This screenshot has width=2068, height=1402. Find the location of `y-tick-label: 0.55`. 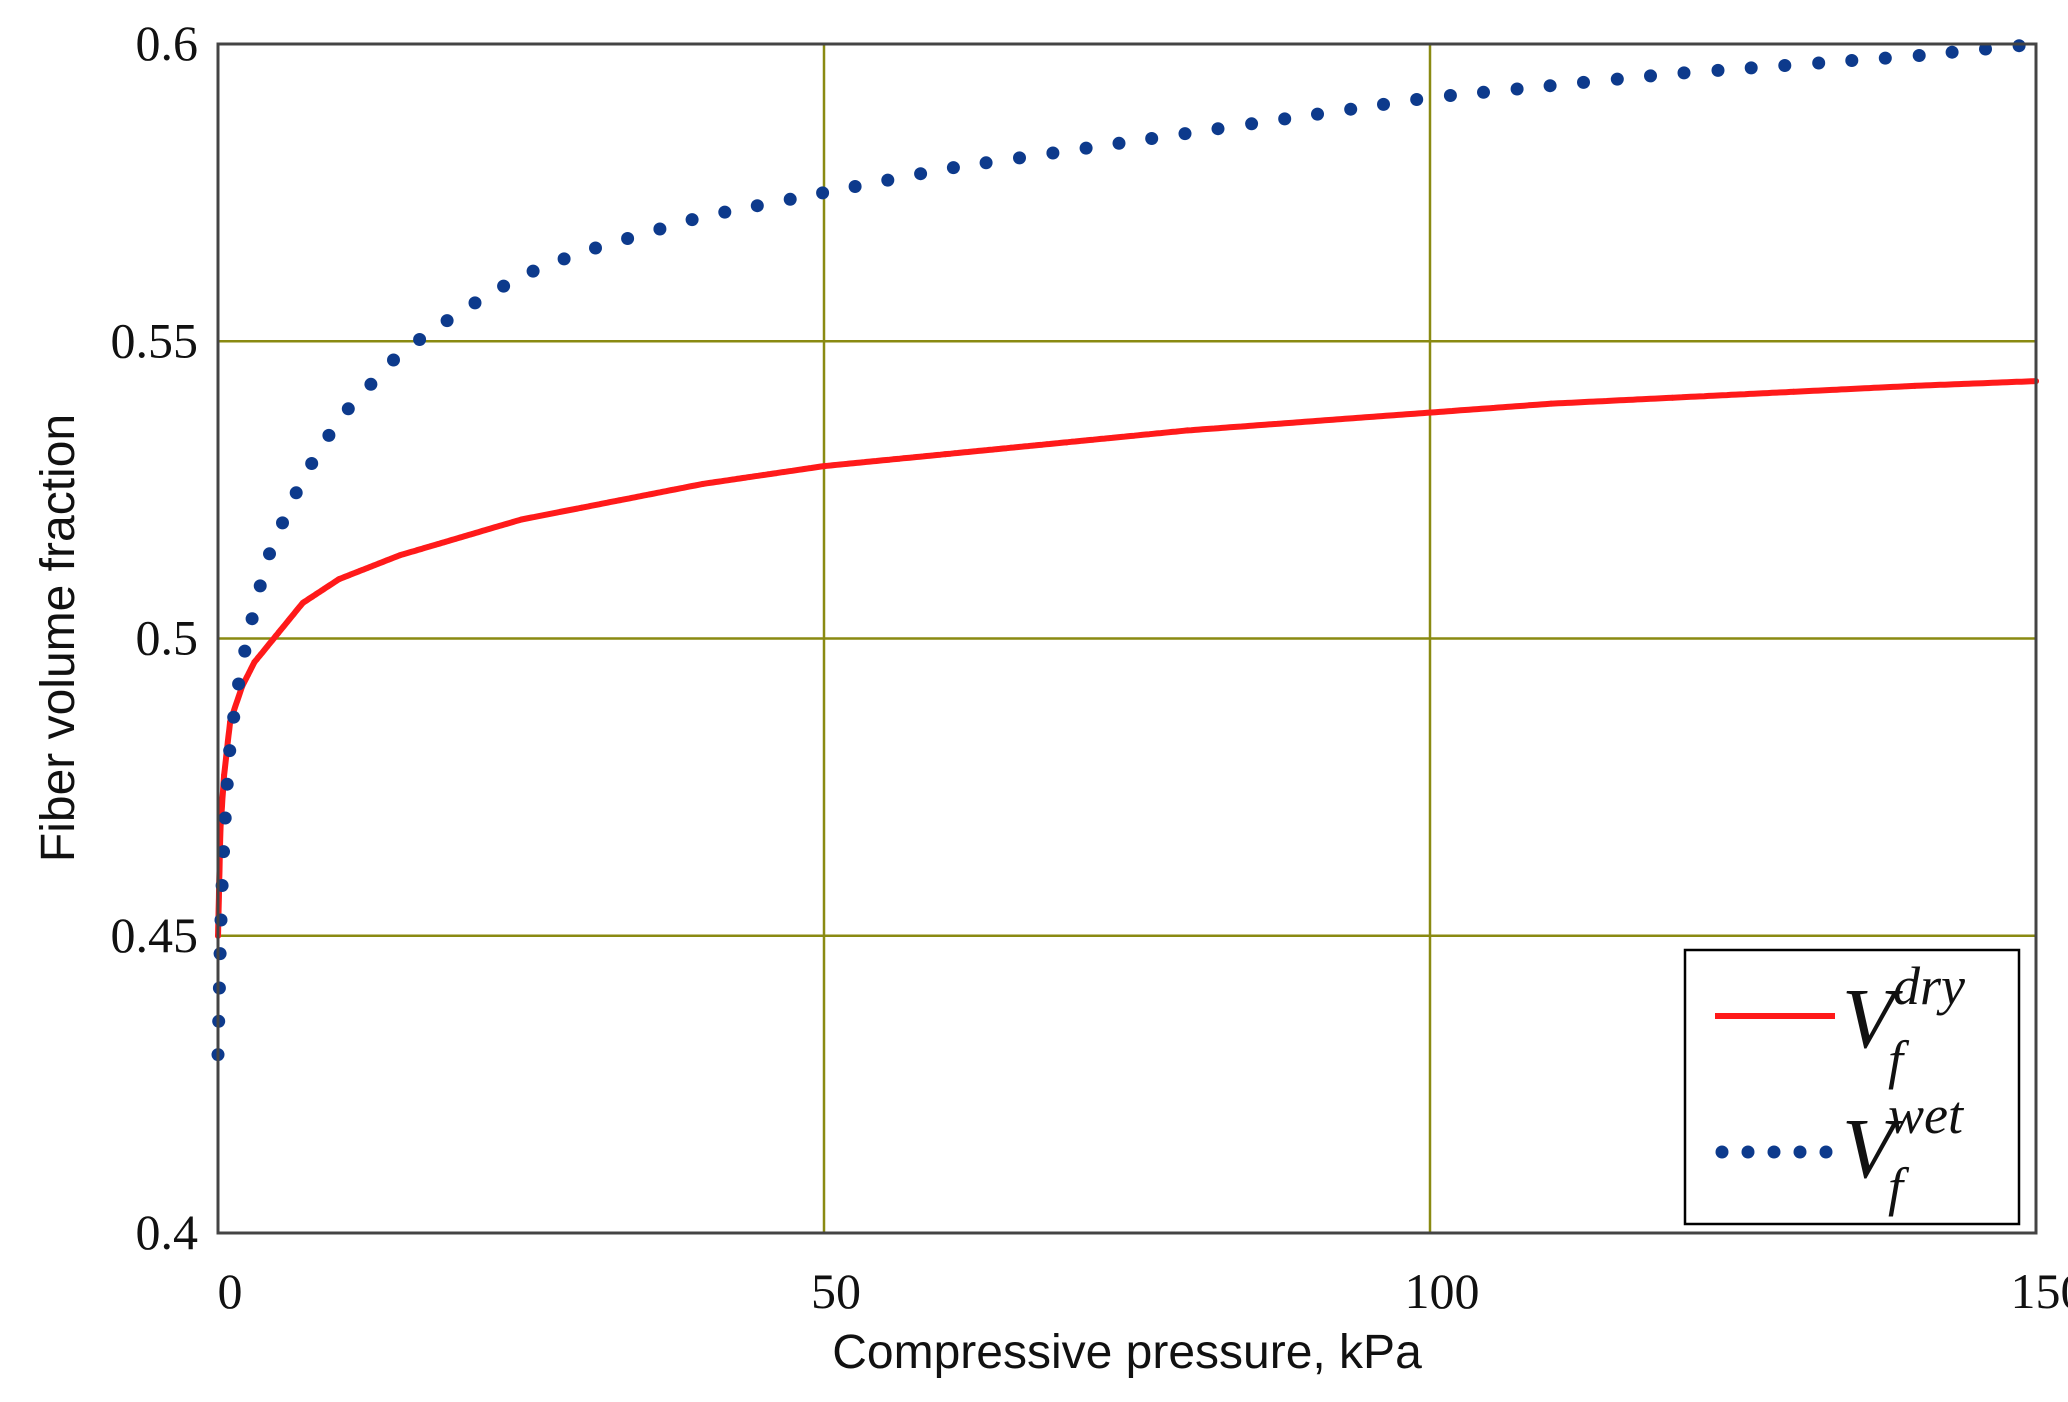

y-tick-label: 0.55 is located at coordinates (155, 340).